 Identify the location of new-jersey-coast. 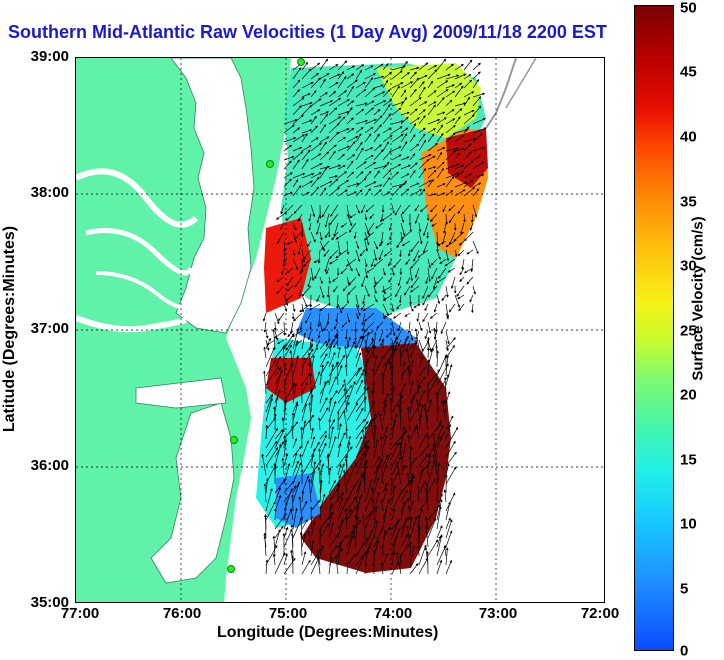
(501, 93).